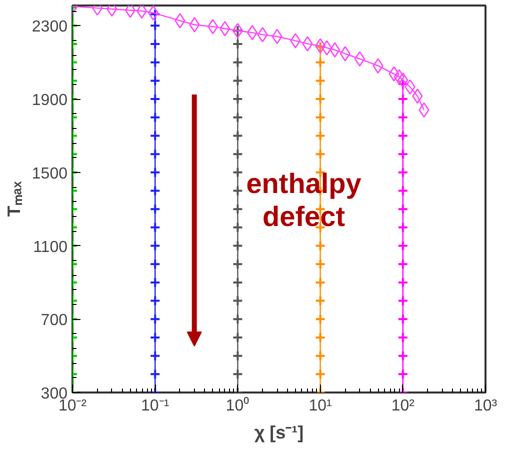 The image size is (510, 449). What do you see at coordinates (50, 173) in the screenshot?
I see `y-tick-label: 1500` at bounding box center [50, 173].